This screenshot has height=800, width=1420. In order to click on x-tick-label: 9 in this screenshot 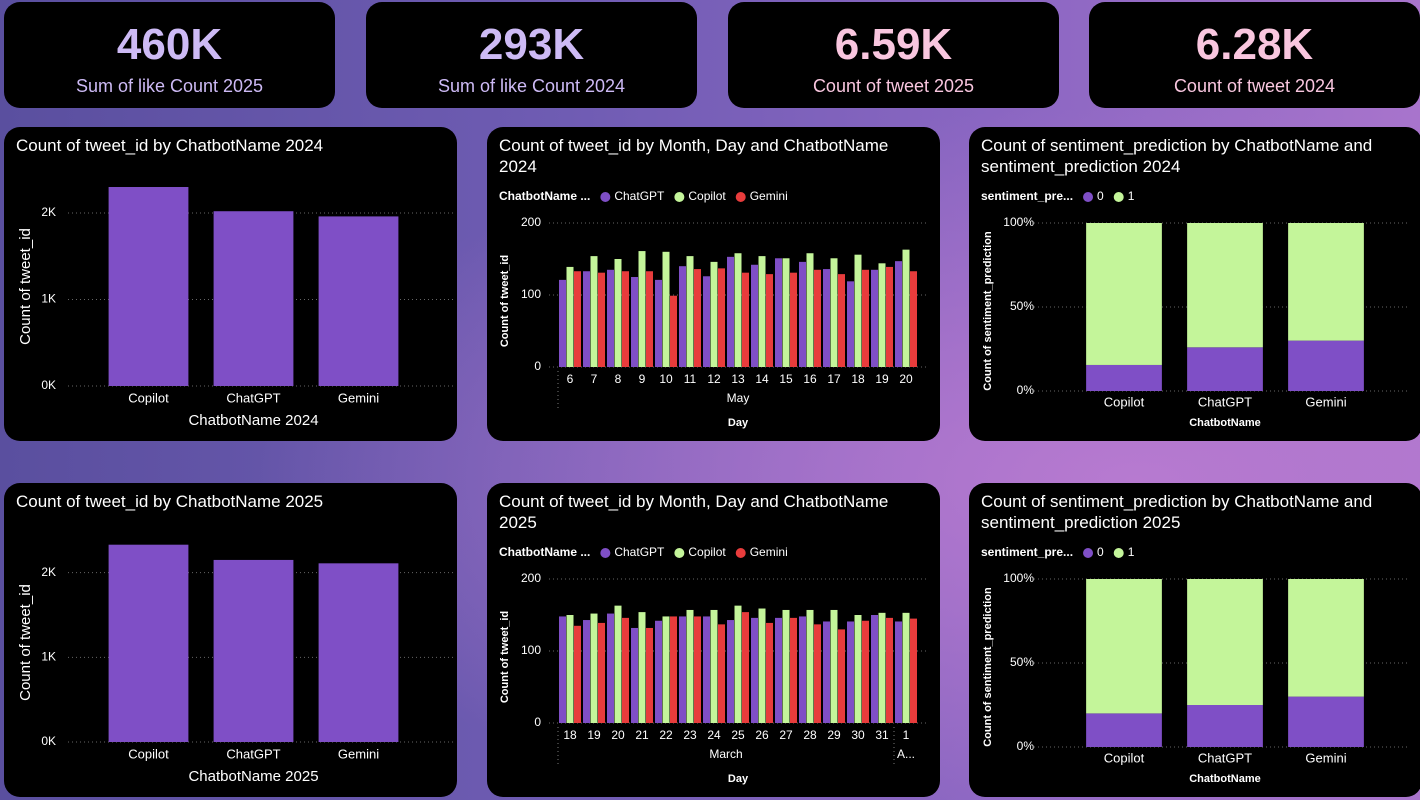, I will do `click(642, 379)`.